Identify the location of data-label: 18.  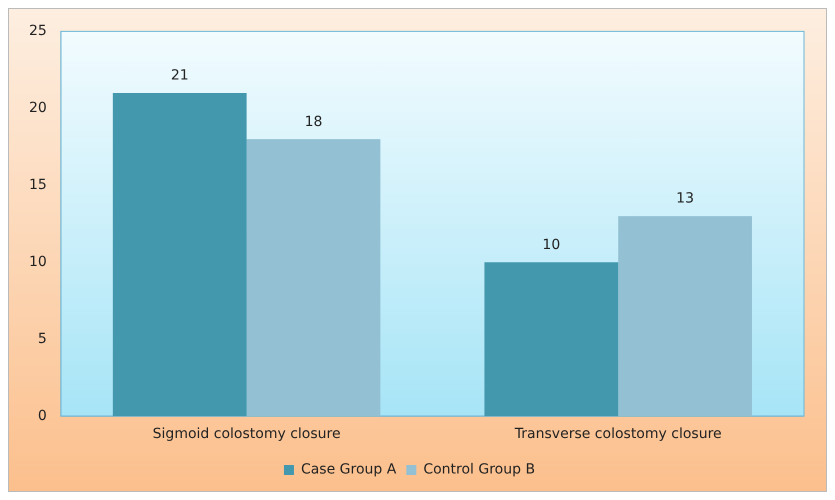
(313, 122).